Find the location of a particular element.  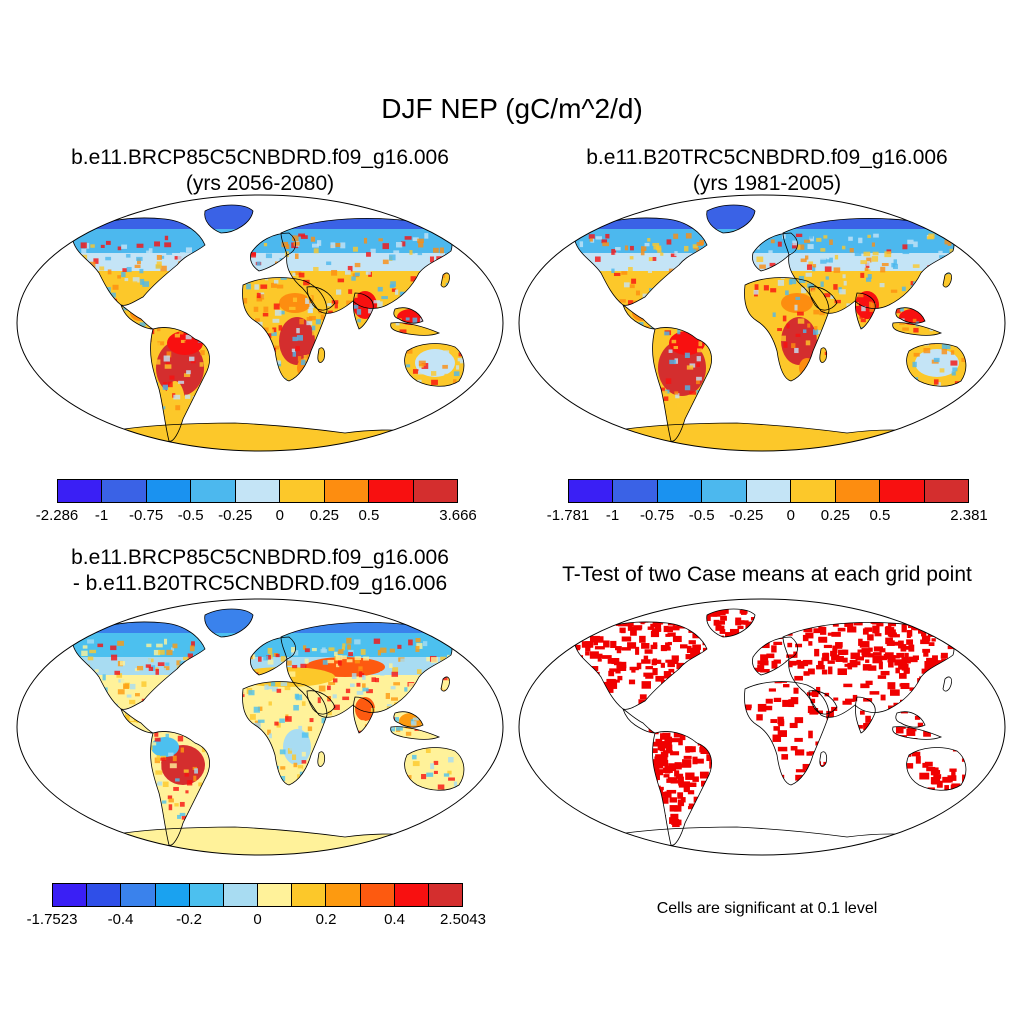

colorbar-tick-label: 0.2 is located at coordinates (326, 919).